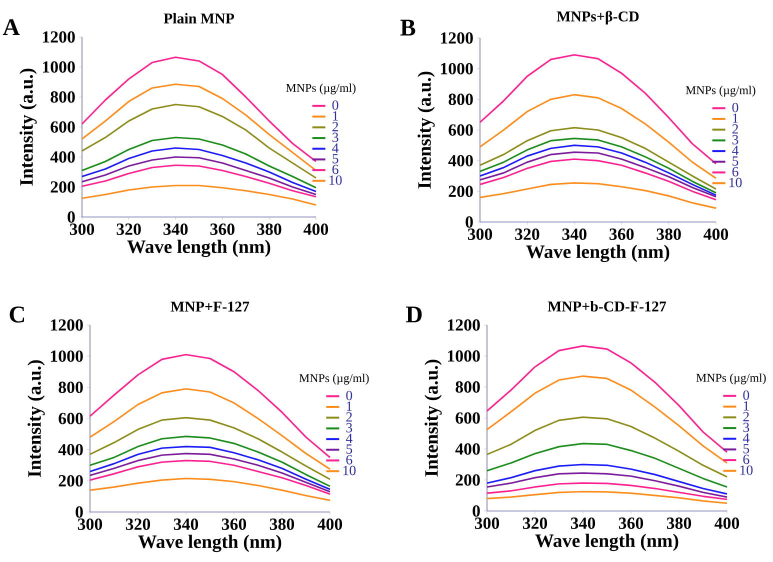 The width and height of the screenshot is (773, 562). I want to click on text: C, so click(17, 314).